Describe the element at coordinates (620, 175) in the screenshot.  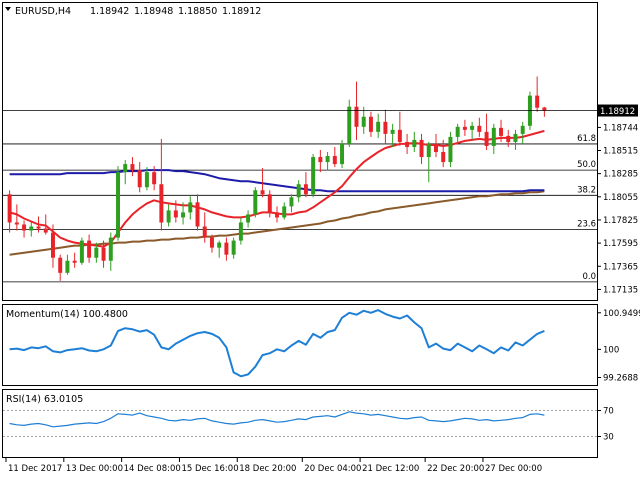
I see `price-axis-label: 1.18285` at that location.